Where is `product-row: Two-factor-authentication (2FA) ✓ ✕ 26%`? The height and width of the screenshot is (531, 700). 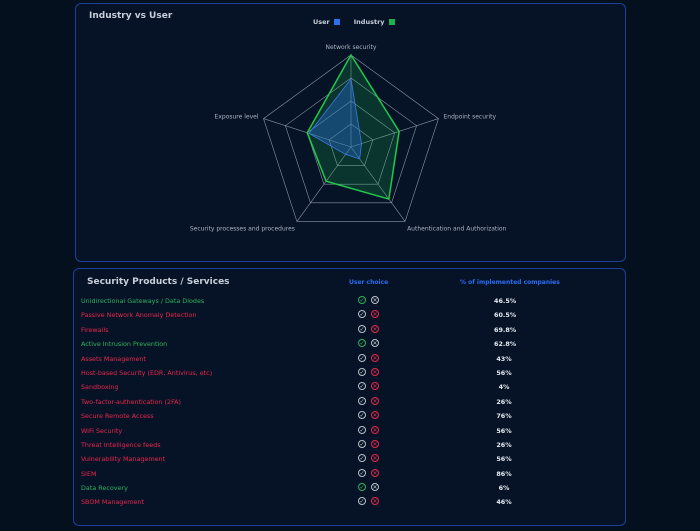
product-row: Two-factor-authentication (2FA) ✓ ✕ 26% is located at coordinates (349, 402).